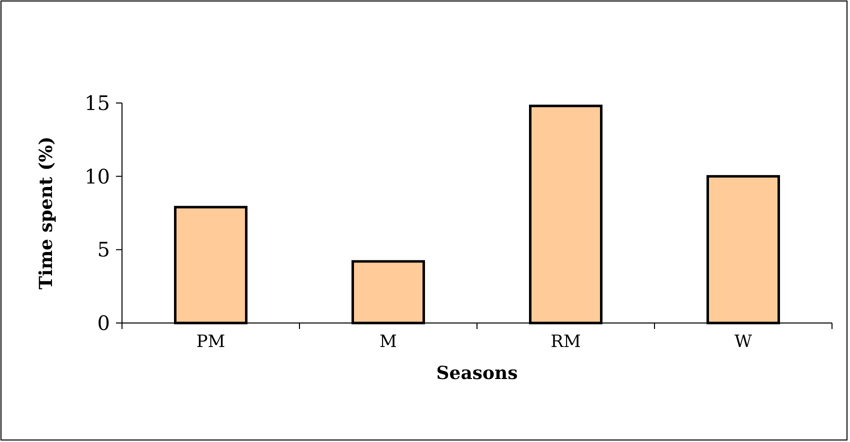  Describe the element at coordinates (97, 176) in the screenshot. I see `y-tick-label: 10` at that location.